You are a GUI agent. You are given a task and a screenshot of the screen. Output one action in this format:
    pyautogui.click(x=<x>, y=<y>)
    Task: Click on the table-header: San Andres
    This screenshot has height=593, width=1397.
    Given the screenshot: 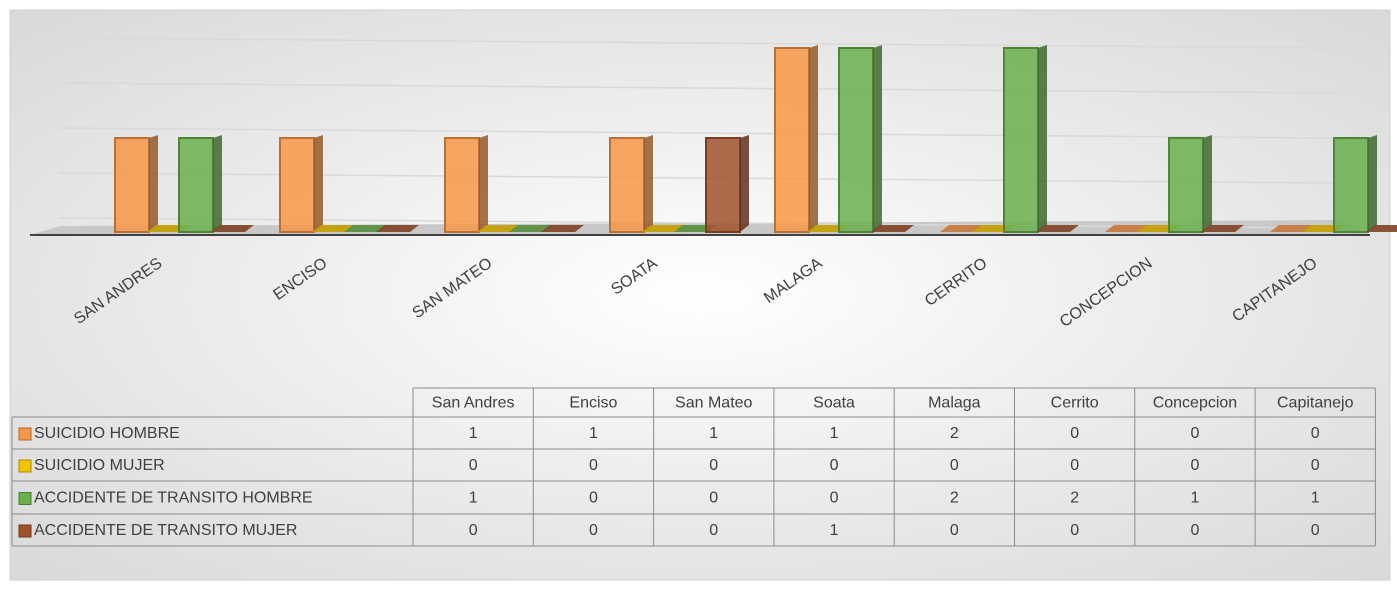 What is the action you would take?
    pyautogui.click(x=473, y=403)
    